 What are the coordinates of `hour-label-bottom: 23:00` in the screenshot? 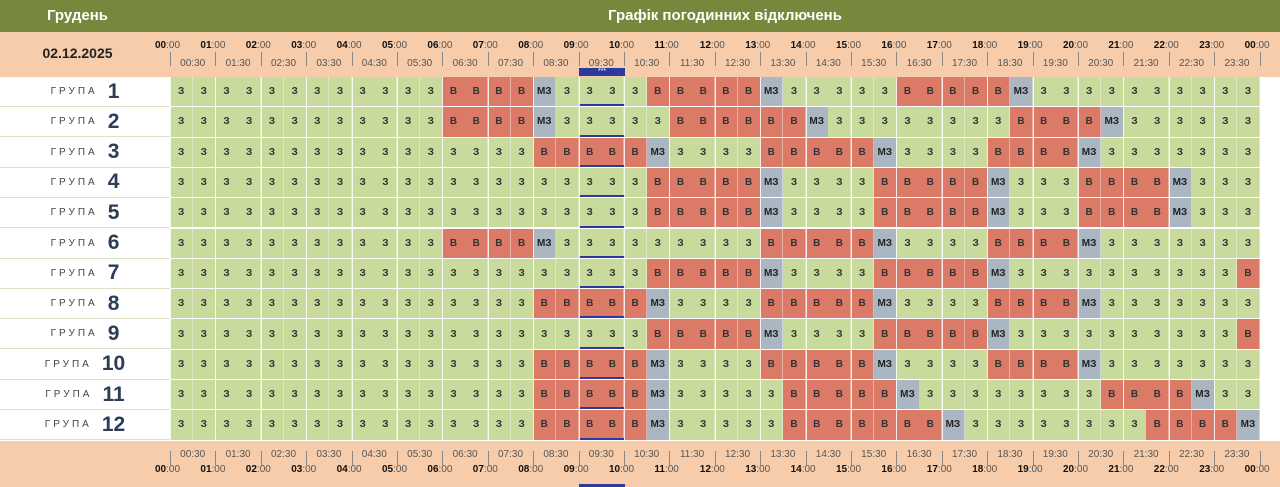 It's located at (1212, 469).